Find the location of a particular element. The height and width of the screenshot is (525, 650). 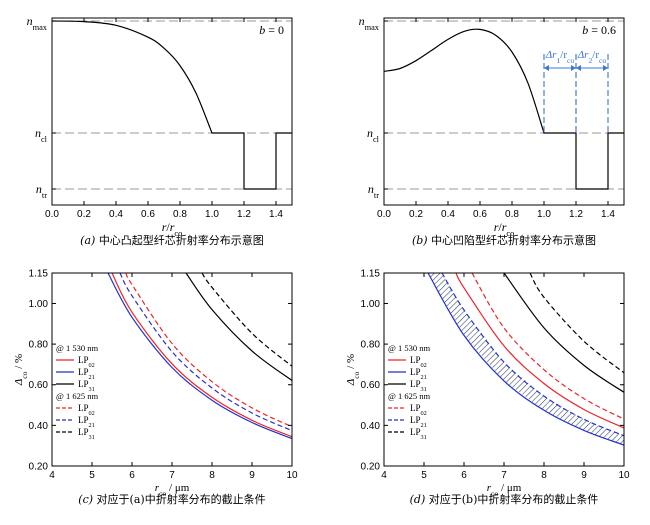

y-axis-label-part: / % is located at coordinates (19, 363).